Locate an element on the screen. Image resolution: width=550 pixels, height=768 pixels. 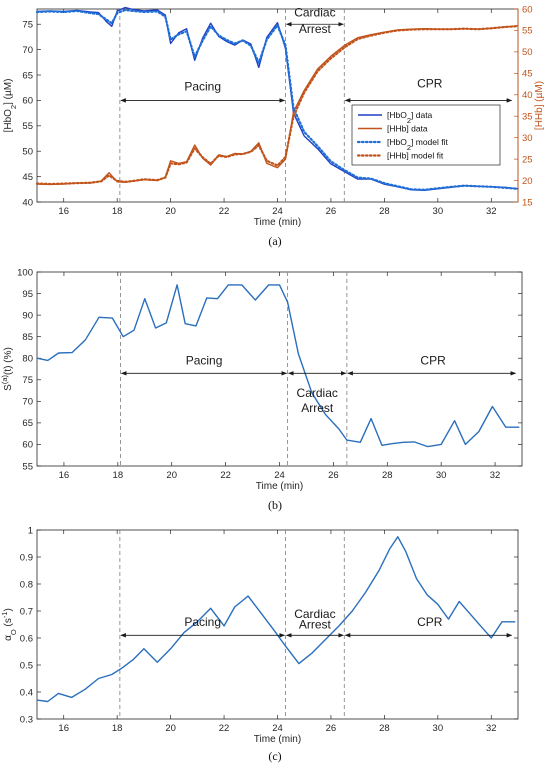
y2-tick-label: 40 is located at coordinates (527, 95).